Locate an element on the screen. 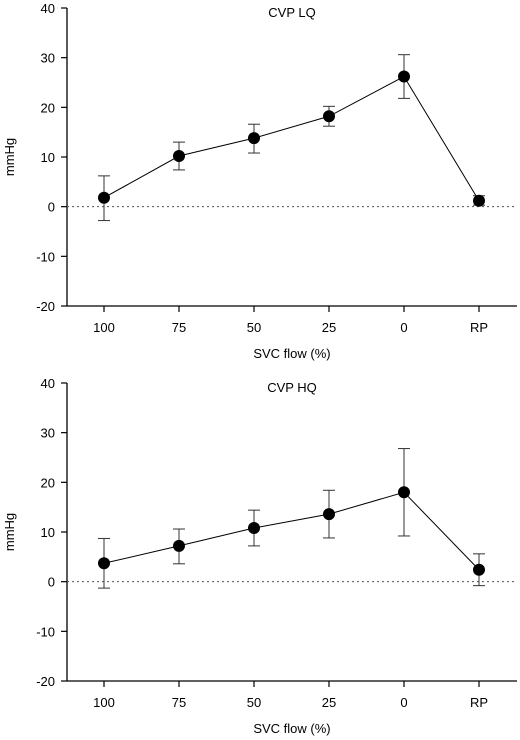 The height and width of the screenshot is (740, 520). chart-title: CVP HQ is located at coordinates (292, 387).